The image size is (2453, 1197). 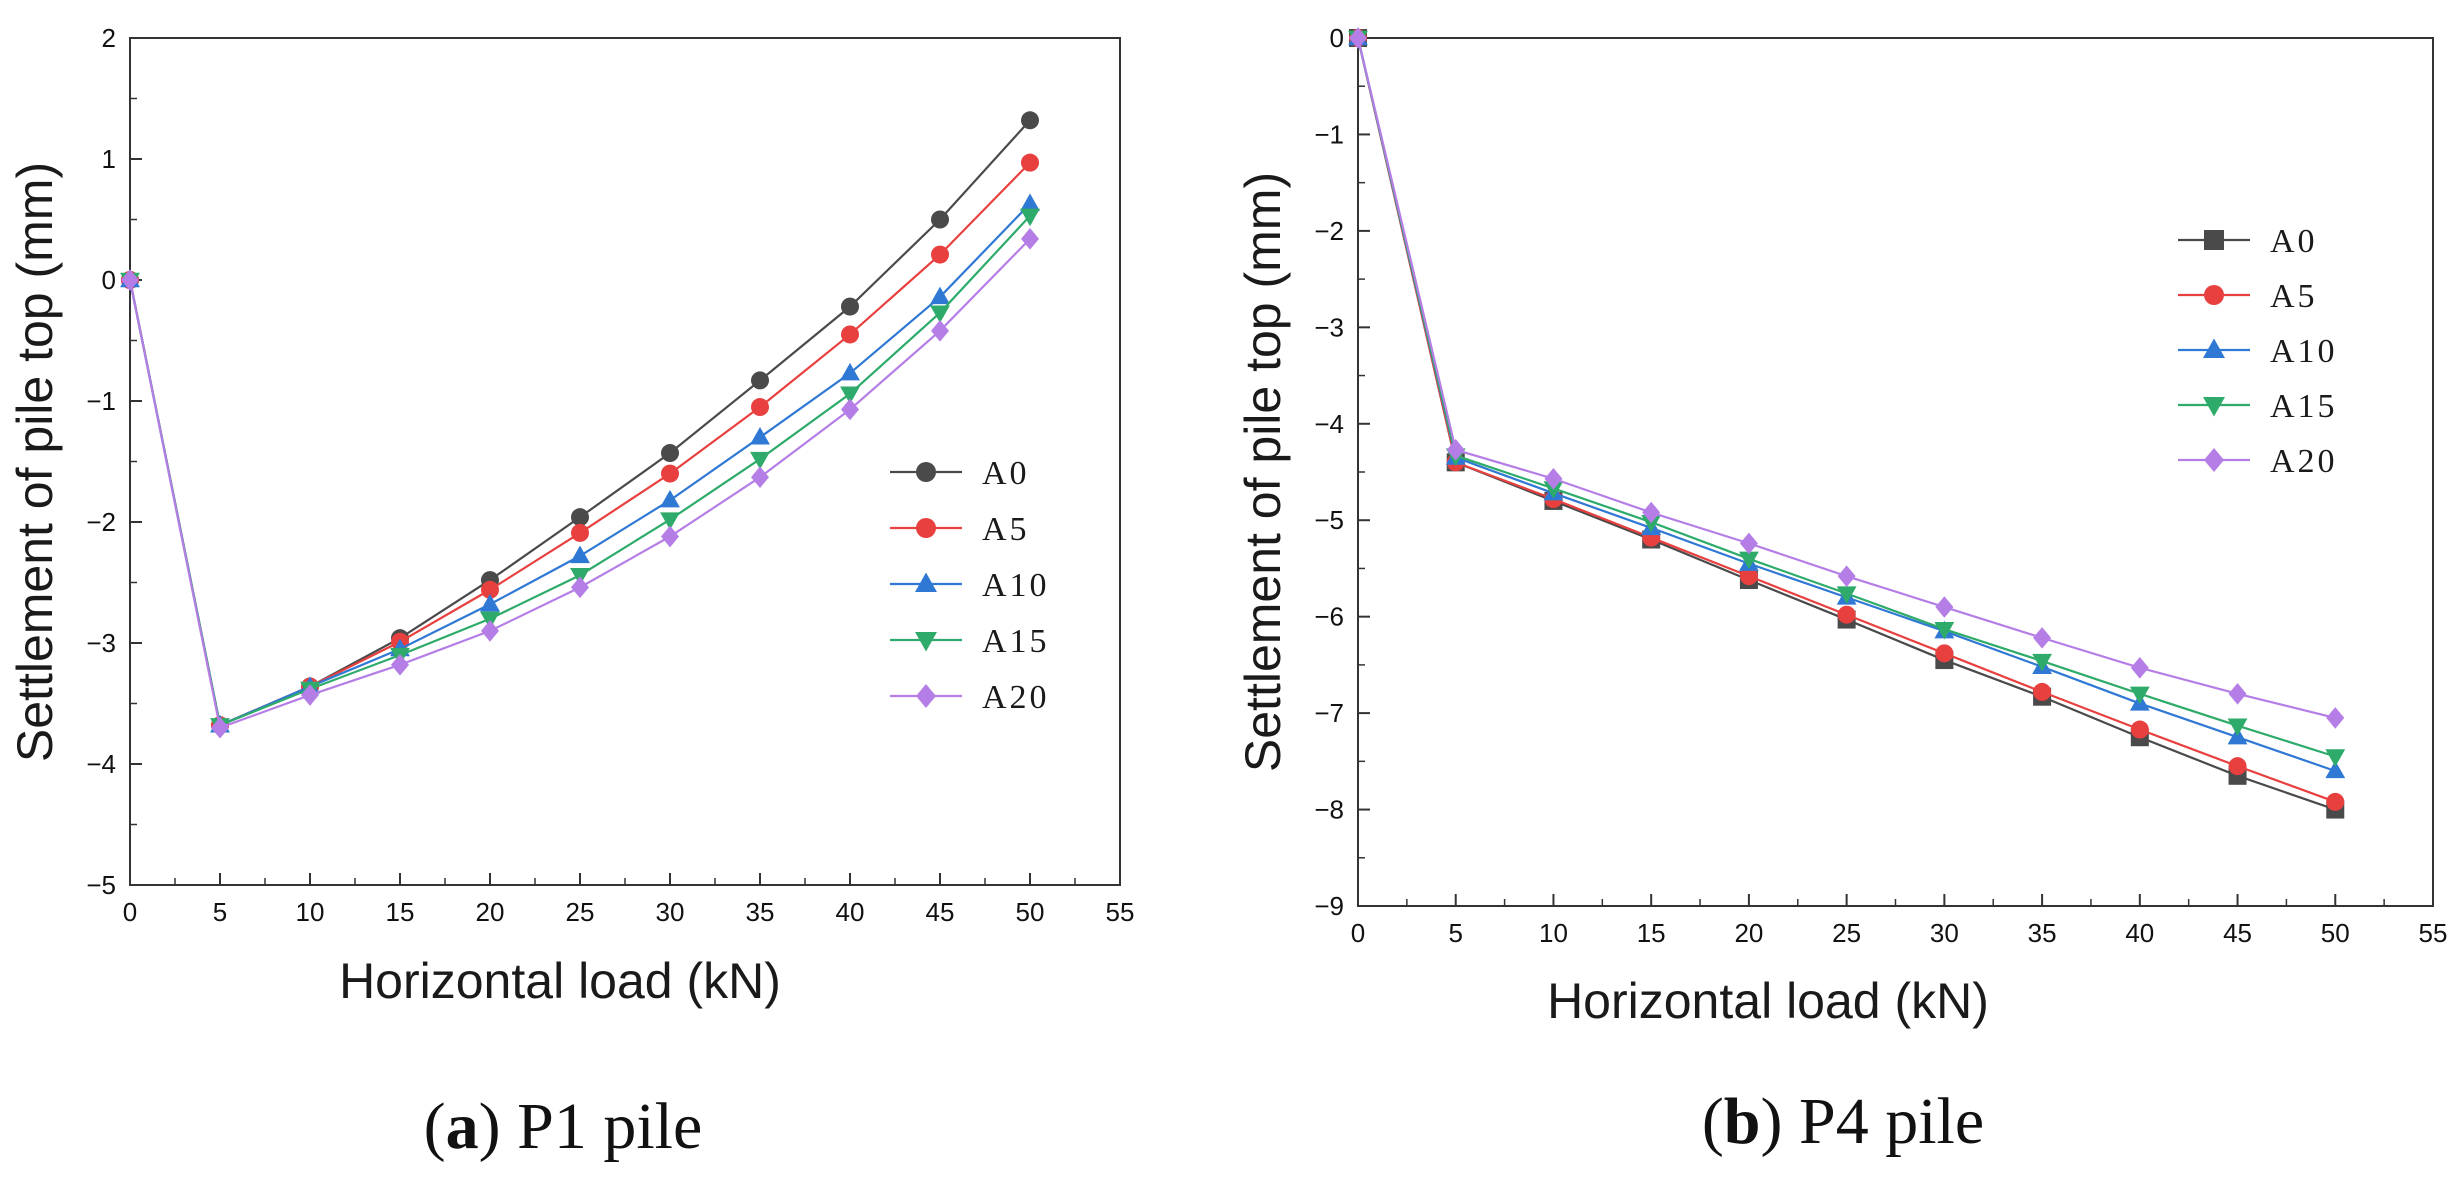 What do you see at coordinates (850, 912) in the screenshot?
I see `x-tick-label: 40` at bounding box center [850, 912].